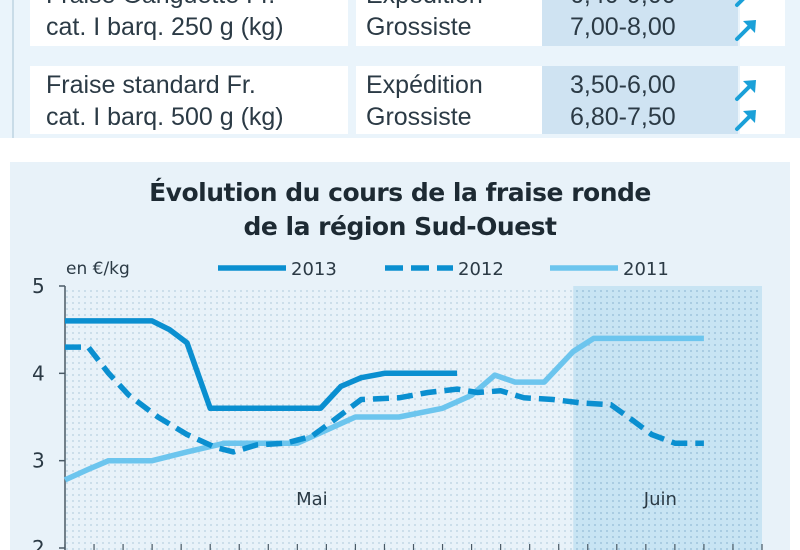 Image resolution: width=800 pixels, height=550 pixels. What do you see at coordinates (261, 365) in the screenshot?
I see `series-line-2013` at bounding box center [261, 365].